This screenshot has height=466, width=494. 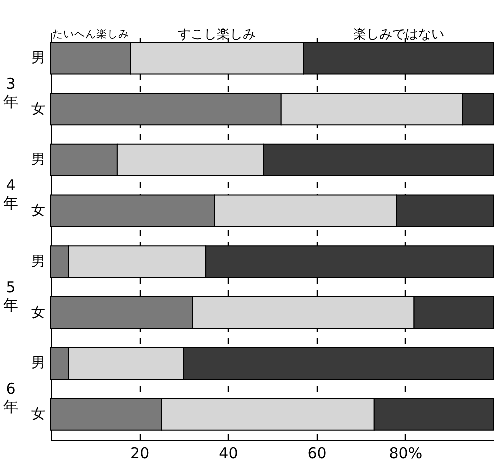 I want to click on x-tick-label: 60, so click(x=317, y=453).